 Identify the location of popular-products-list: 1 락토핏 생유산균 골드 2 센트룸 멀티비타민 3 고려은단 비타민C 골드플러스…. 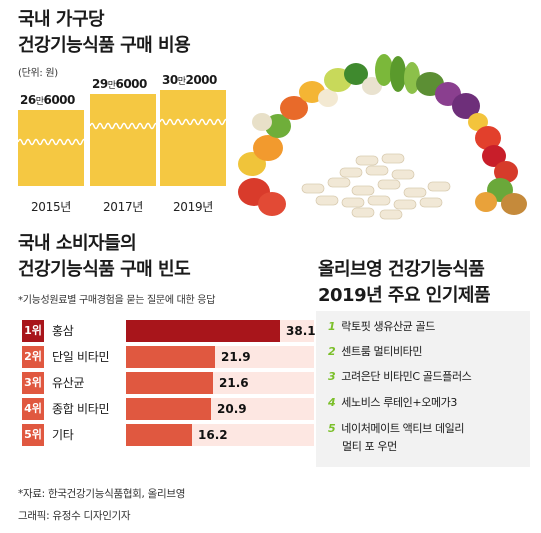
(423, 389).